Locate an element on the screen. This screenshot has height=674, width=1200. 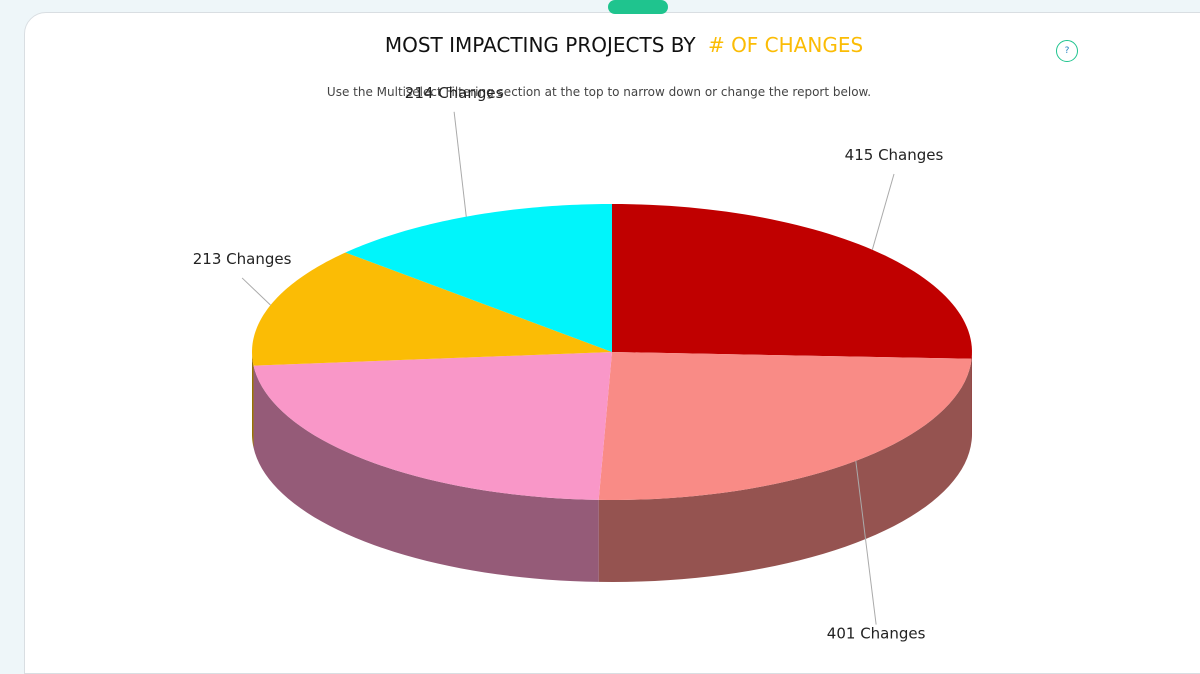
title-text: MOST IMPACTING PROJECTS BY is located at coordinates (541, 45).